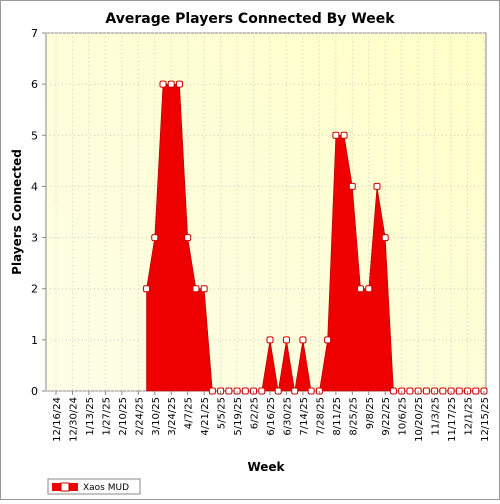 The image size is (500, 504). Describe the element at coordinates (34, 84) in the screenshot. I see `y-tick-label: 6` at that location.